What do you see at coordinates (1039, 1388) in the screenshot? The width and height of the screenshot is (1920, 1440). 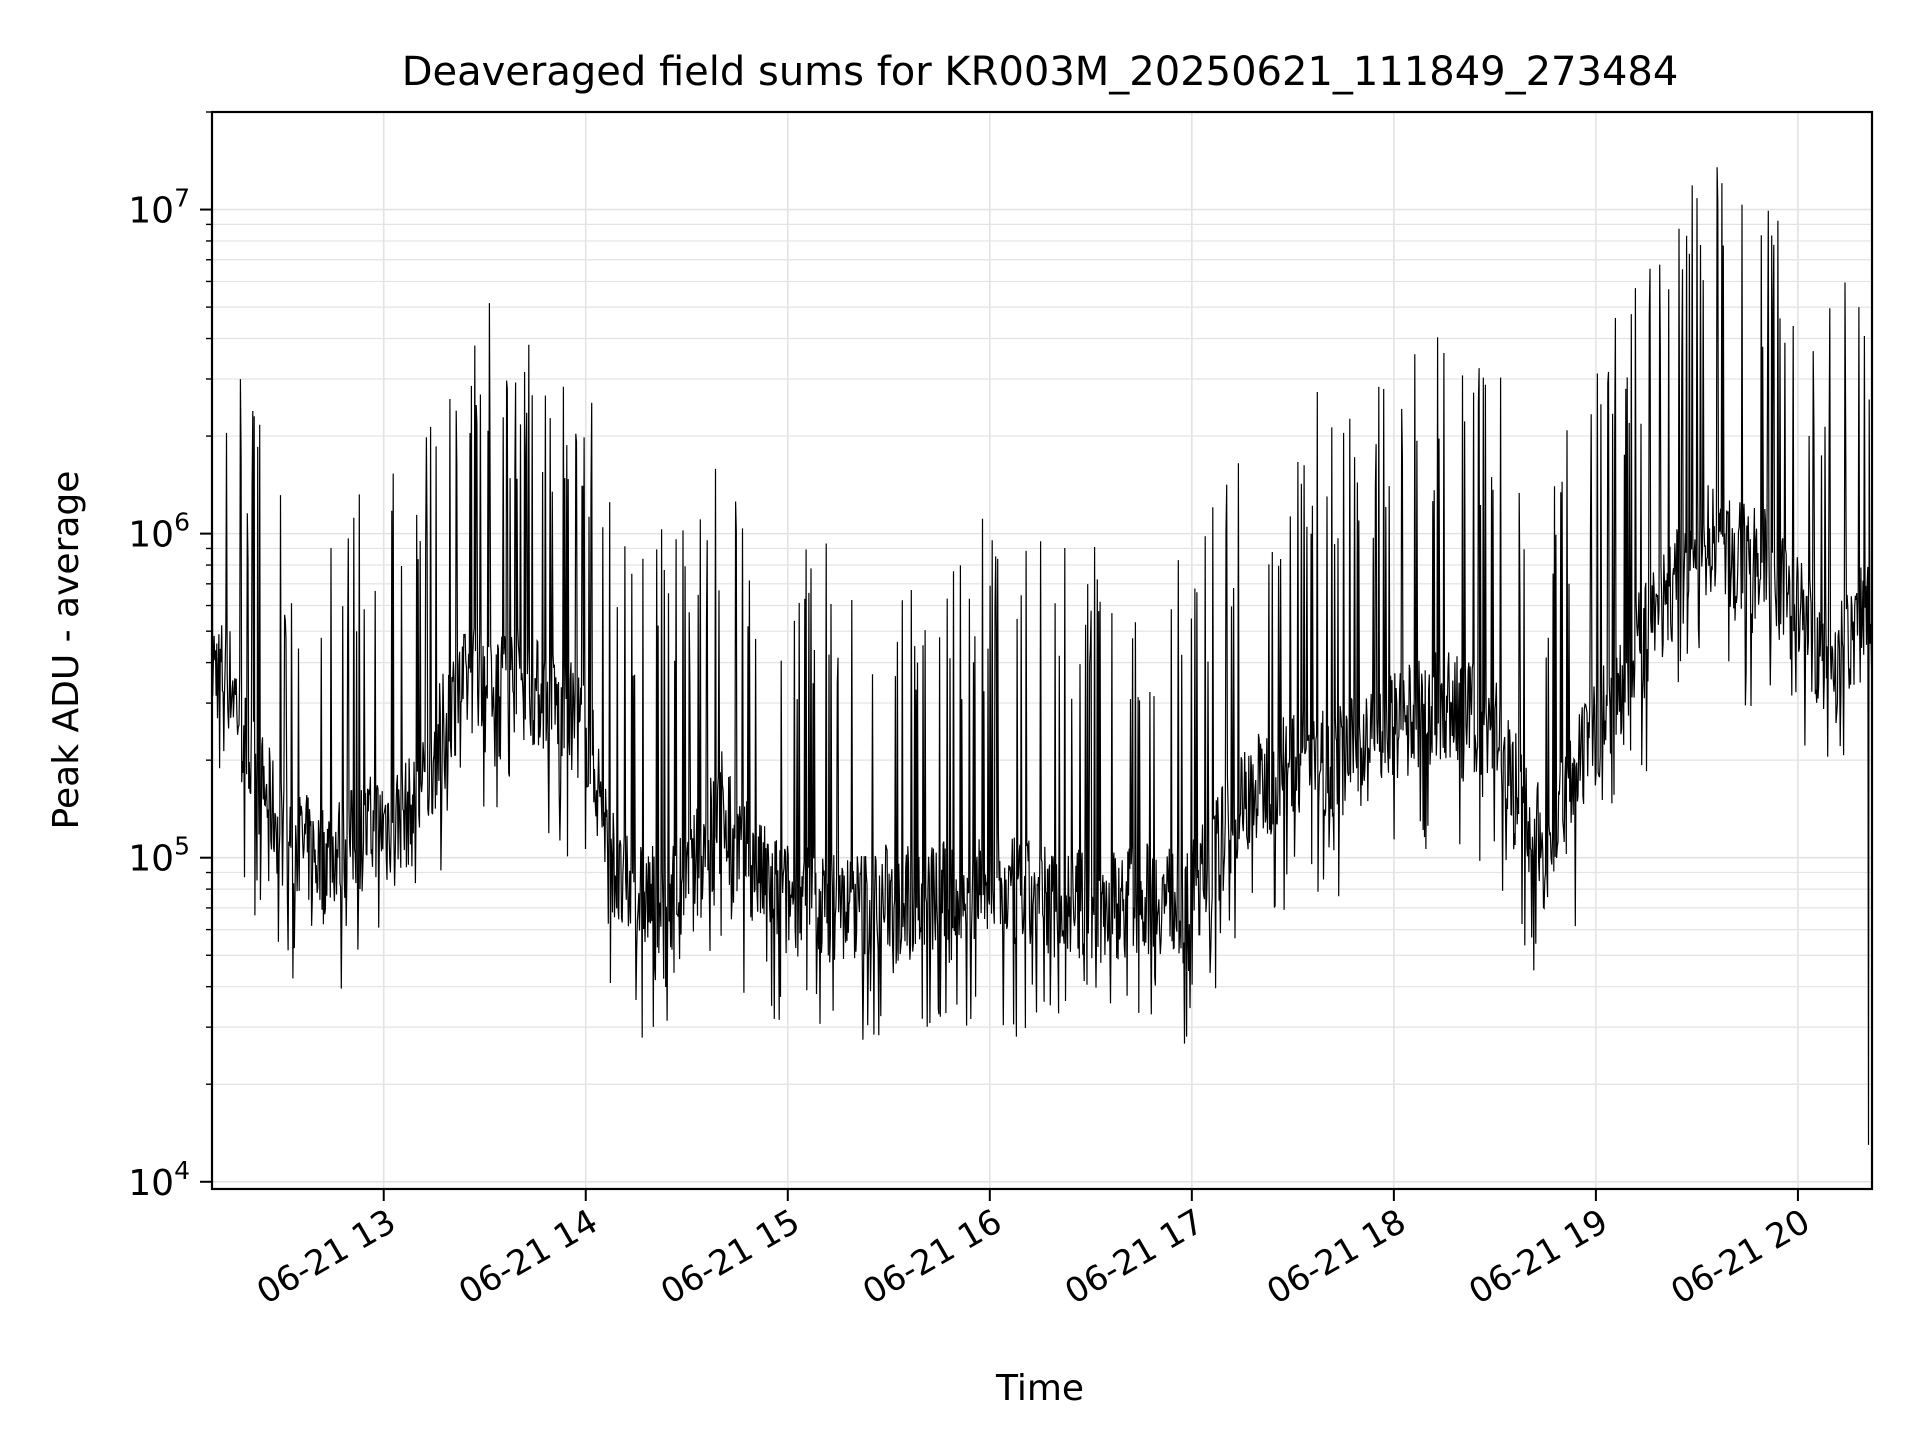 I see `x-axis-label: Time` at bounding box center [1039, 1388].